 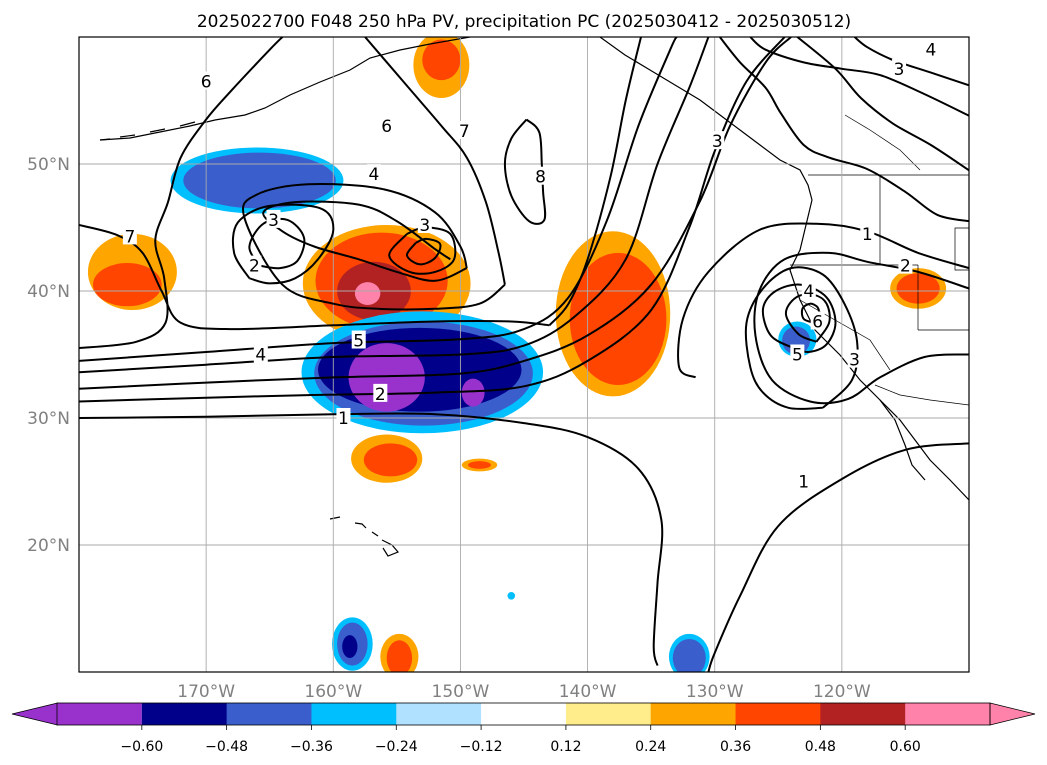 I want to click on political-borders-layer, so click(x=879, y=260).